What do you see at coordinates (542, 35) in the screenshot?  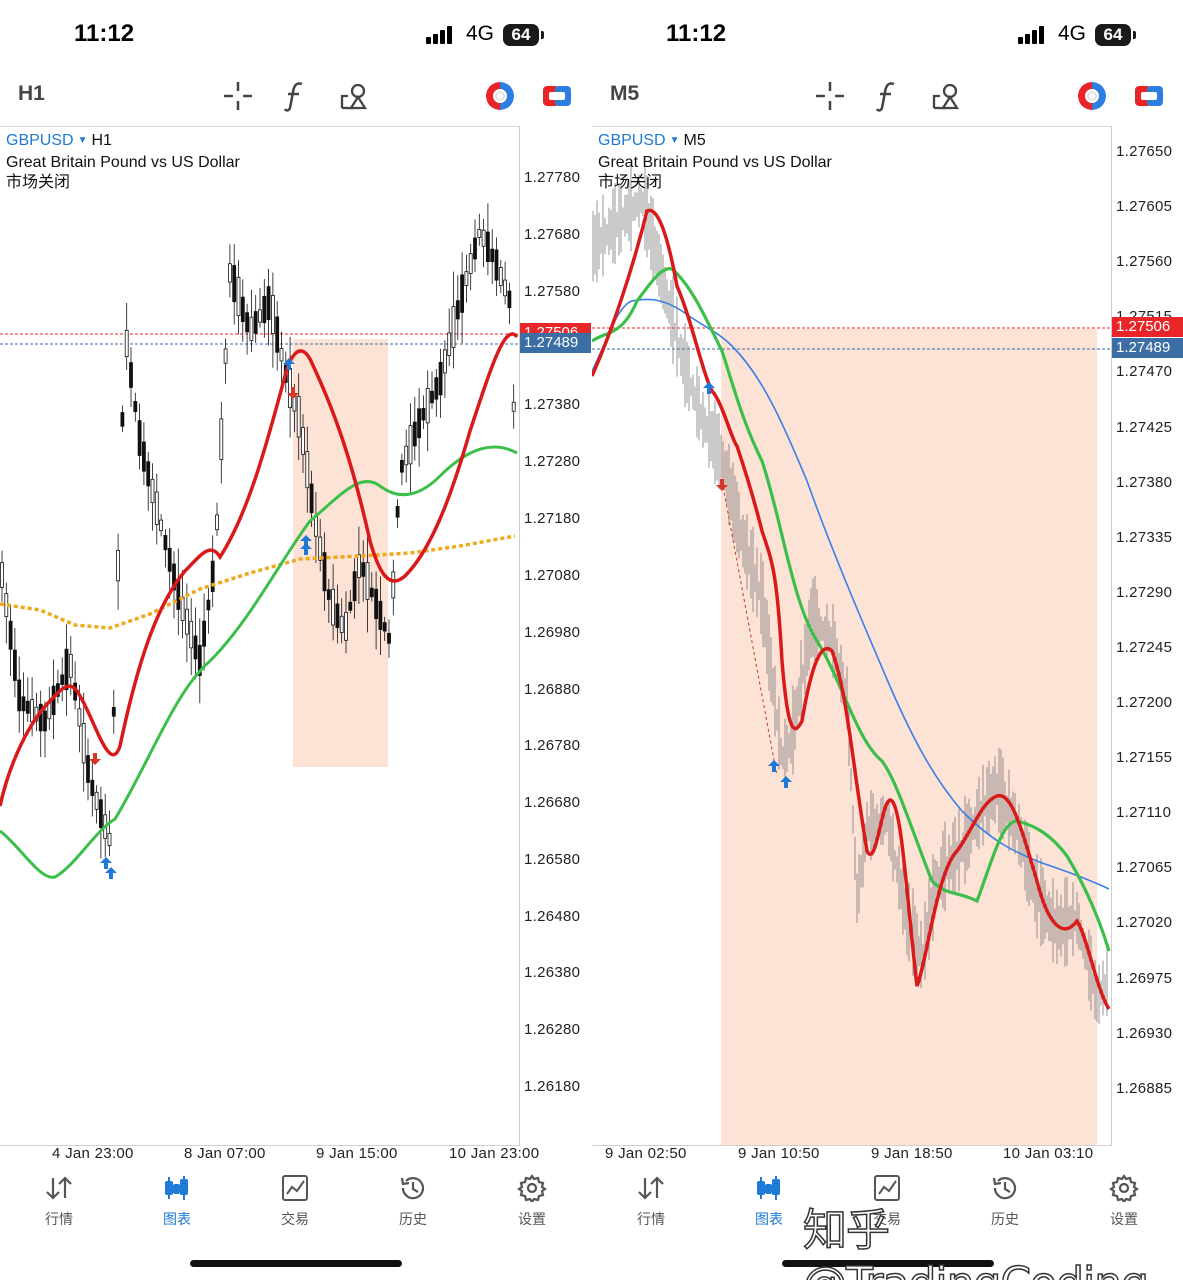 I see `battery-tip` at bounding box center [542, 35].